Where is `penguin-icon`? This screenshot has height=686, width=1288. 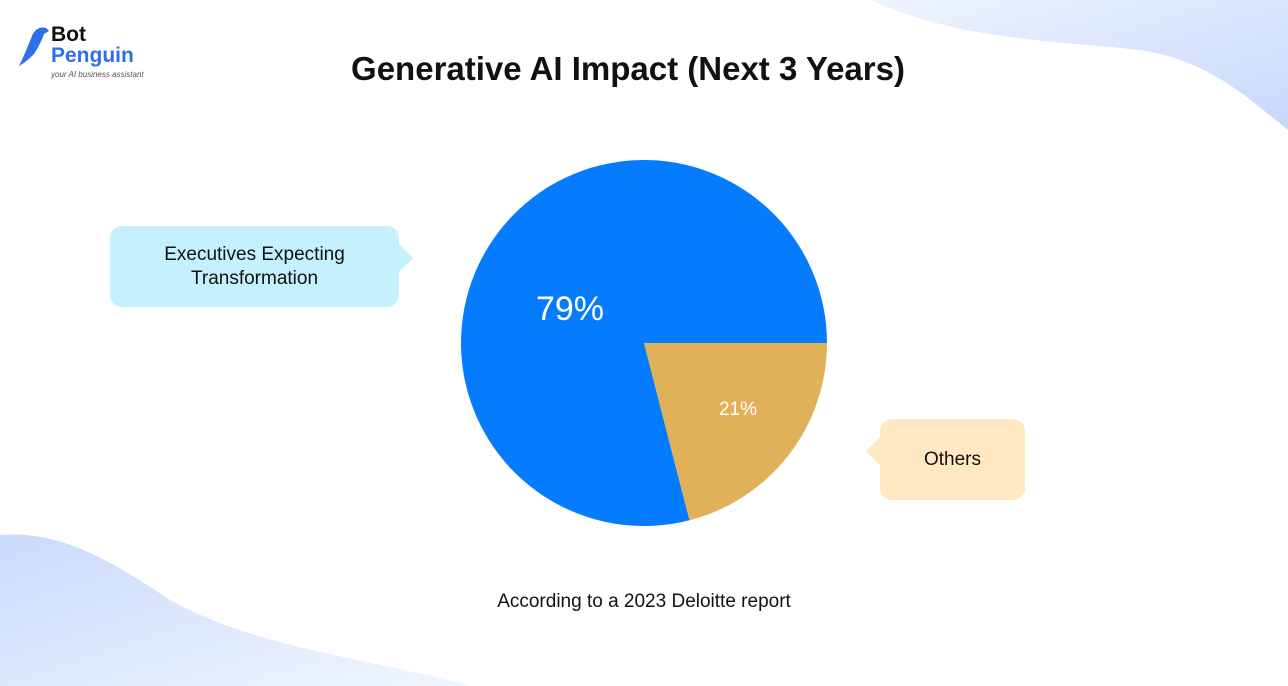
penguin-icon is located at coordinates (34, 46).